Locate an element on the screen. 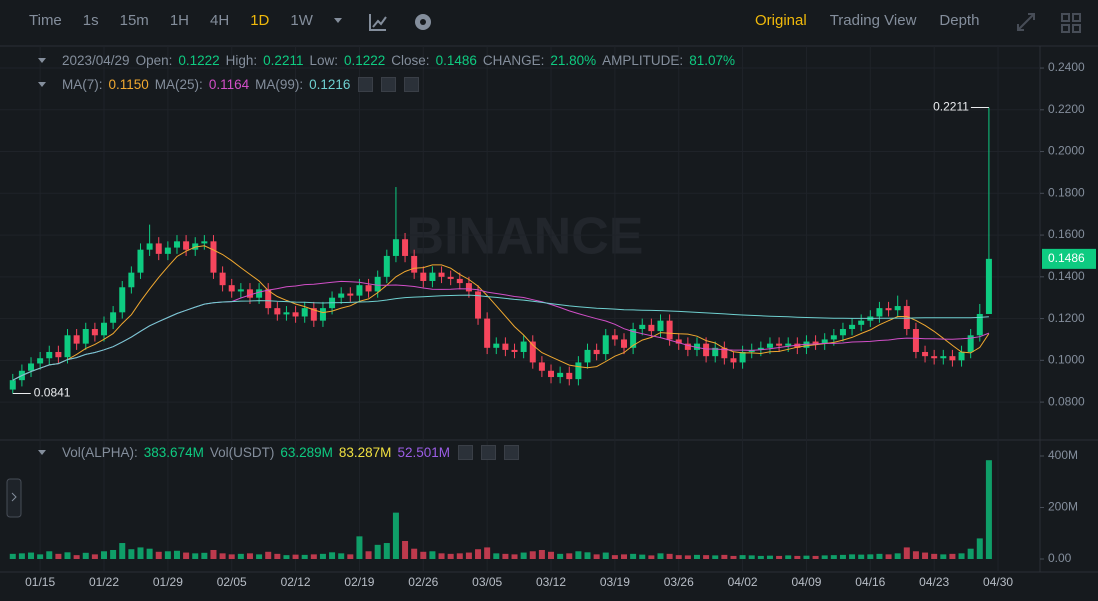 The width and height of the screenshot is (1098, 601). expand-button is located at coordinates (14, 498).